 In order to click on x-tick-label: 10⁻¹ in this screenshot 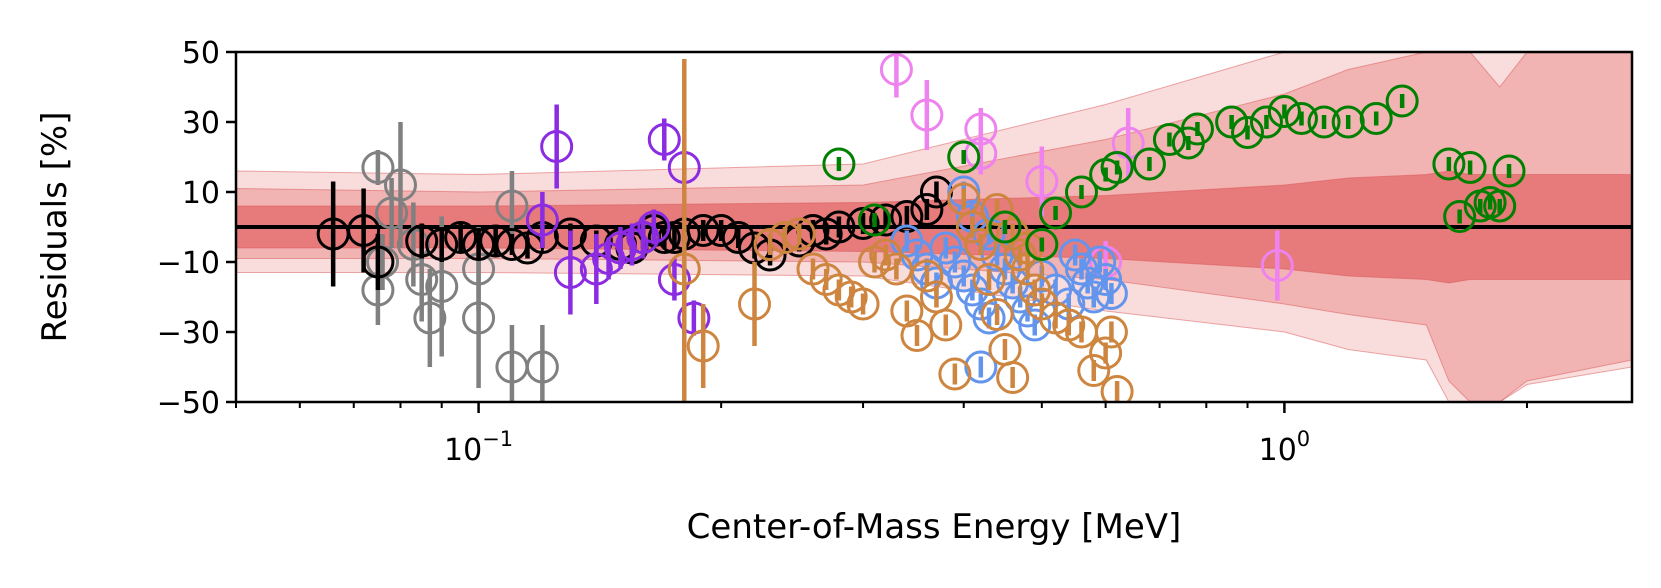, I will do `click(478, 447)`.